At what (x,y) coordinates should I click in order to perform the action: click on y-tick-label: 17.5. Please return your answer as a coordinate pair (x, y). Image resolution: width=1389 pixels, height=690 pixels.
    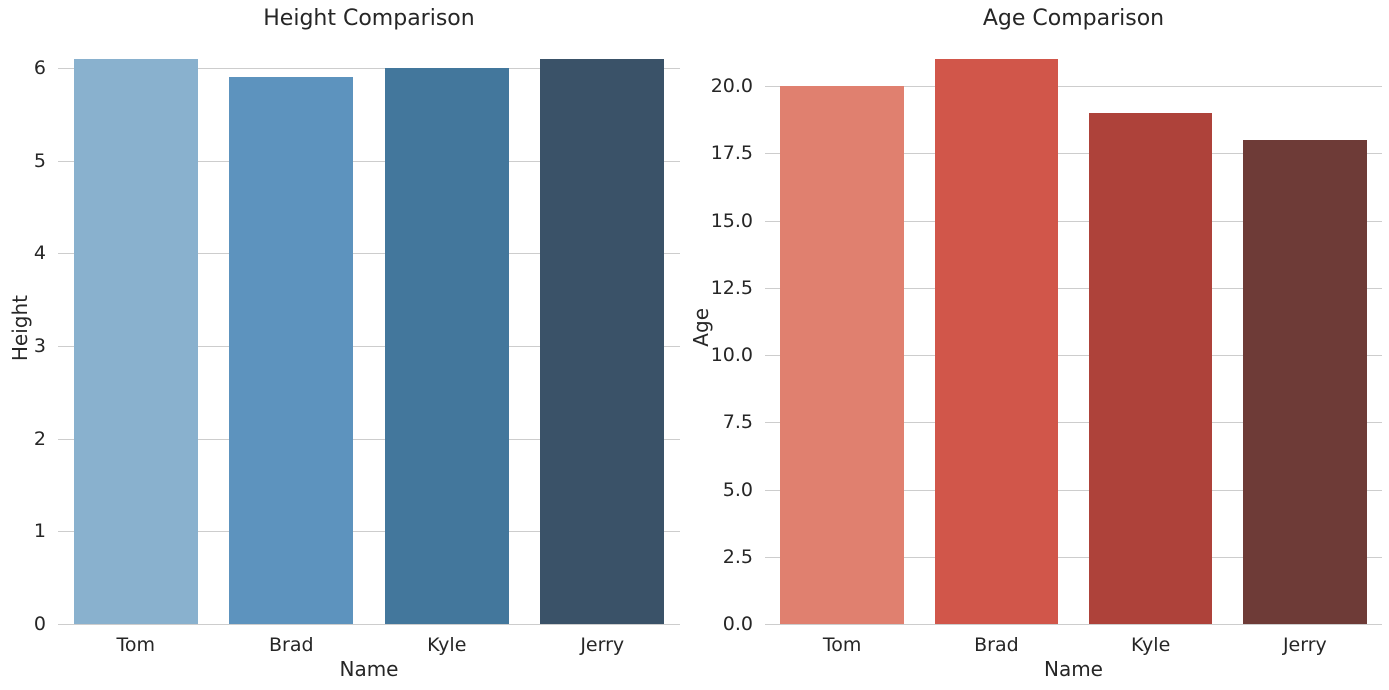
    Looking at the image, I should click on (731, 153).